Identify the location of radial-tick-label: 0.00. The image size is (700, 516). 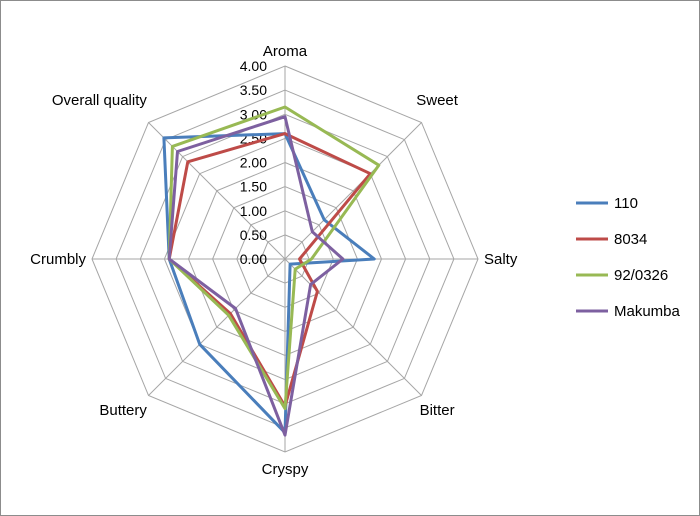
(253, 259).